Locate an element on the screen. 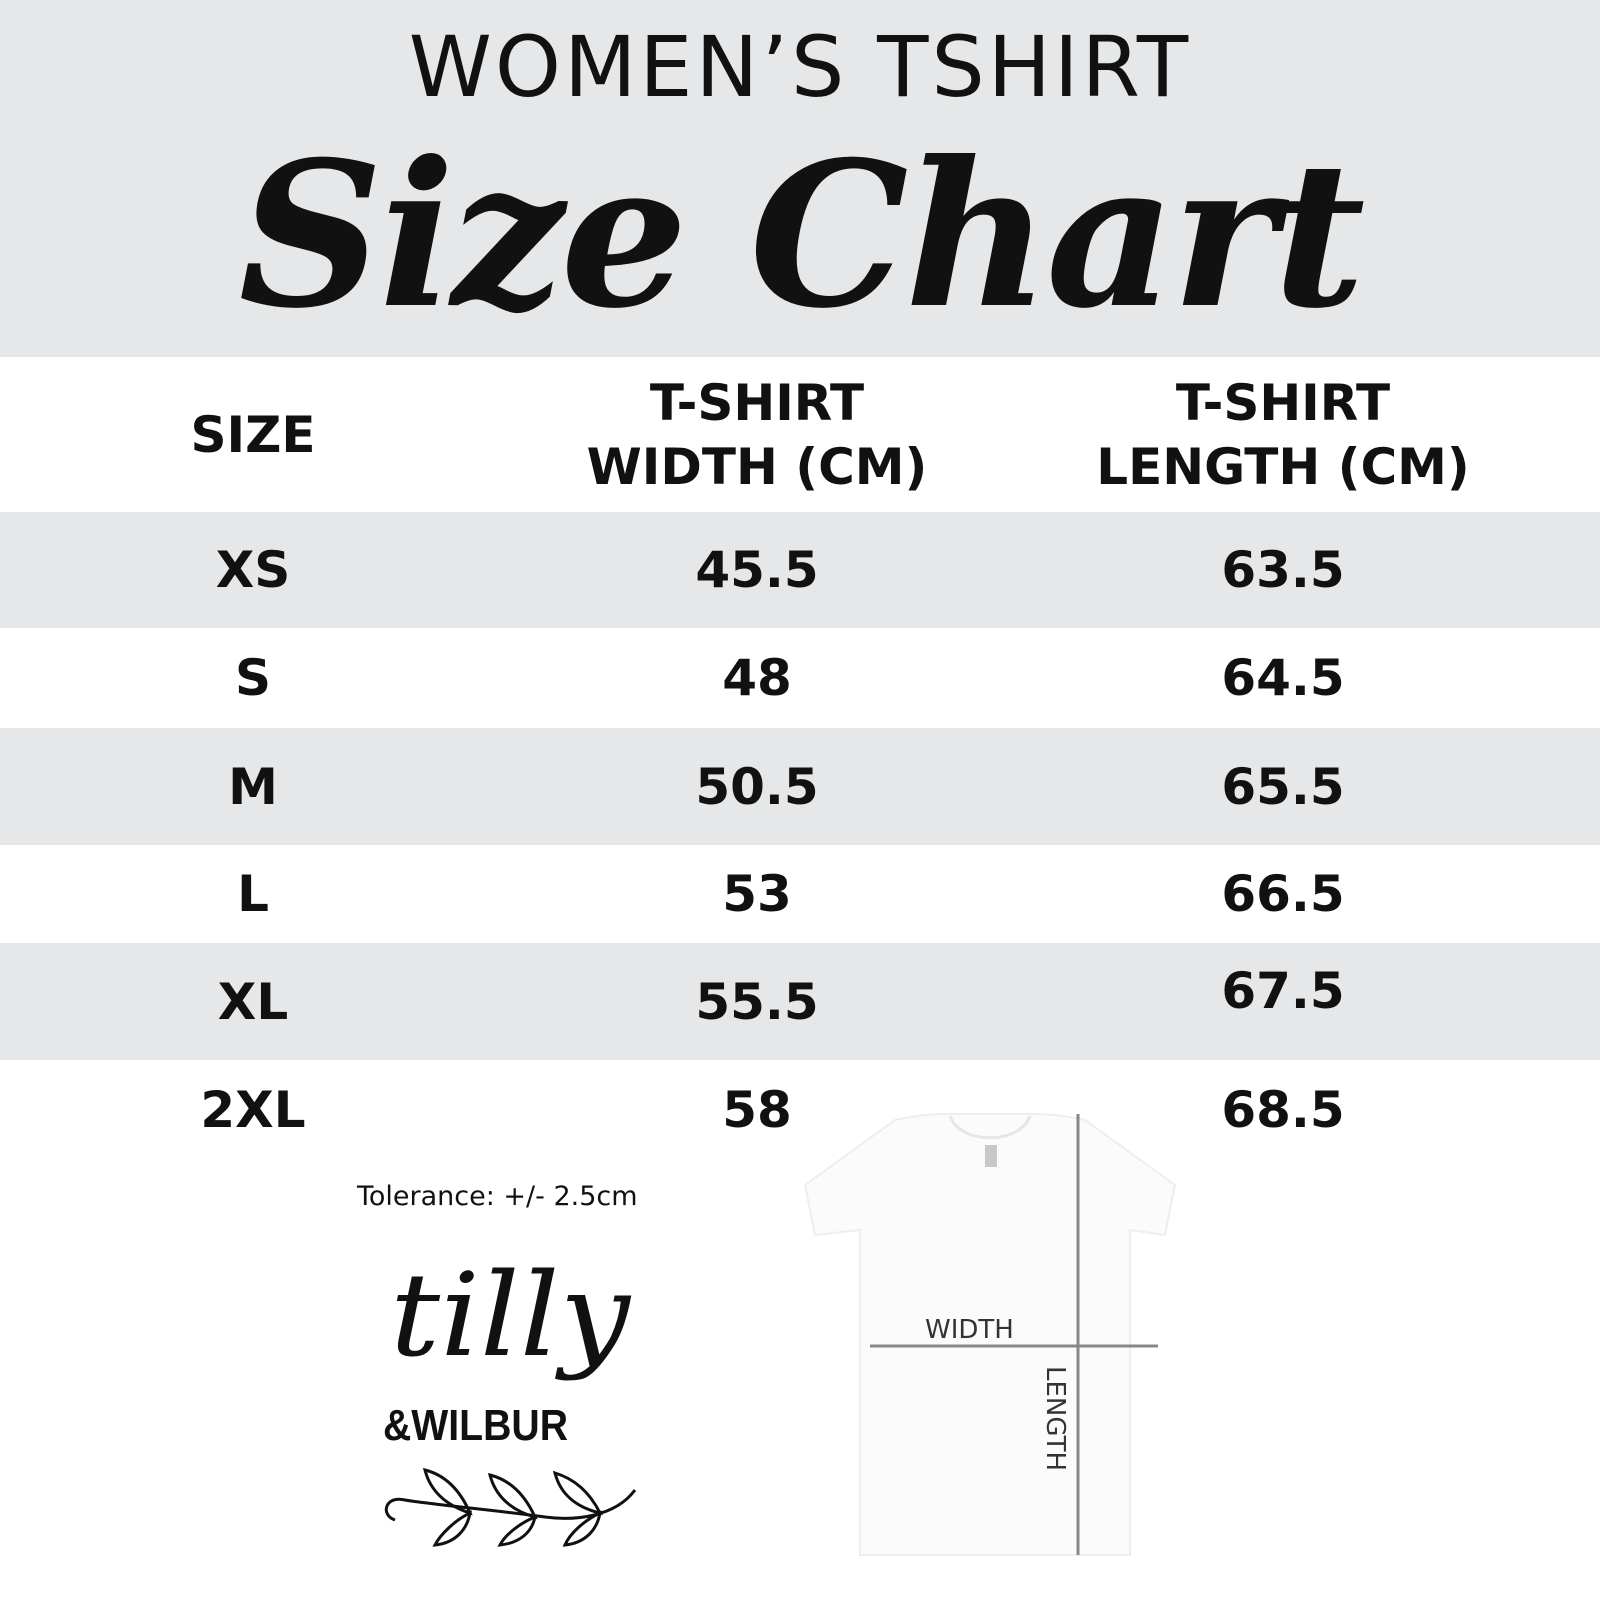 Image resolution: width=1600 pixels, height=1600 pixels. width-label: WIDTH is located at coordinates (969, 1330).